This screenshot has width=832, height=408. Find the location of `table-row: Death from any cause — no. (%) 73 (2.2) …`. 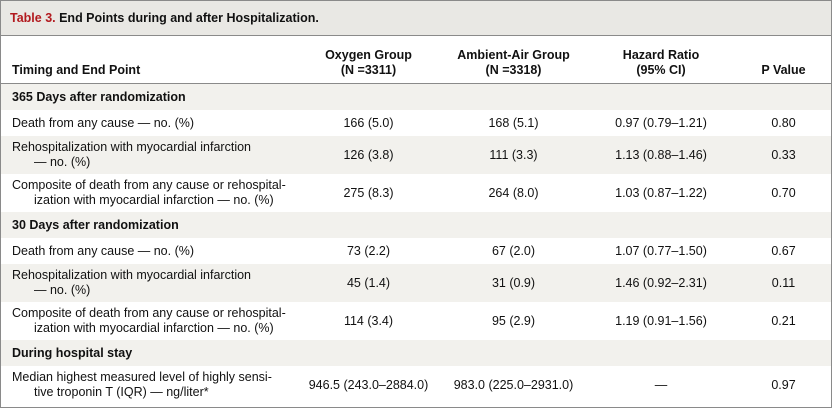

table-row: Death from any cause — no. (%) 73 (2.2) … is located at coordinates (416, 251).